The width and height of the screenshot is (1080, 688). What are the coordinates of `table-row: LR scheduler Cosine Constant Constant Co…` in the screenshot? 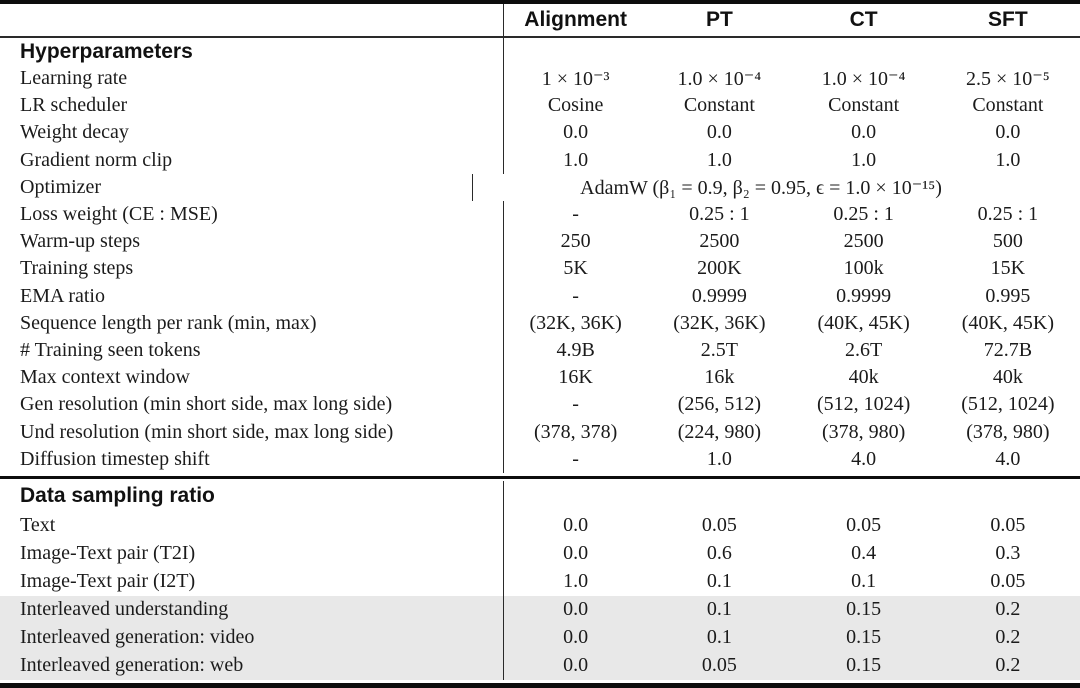 It's located at (540, 106).